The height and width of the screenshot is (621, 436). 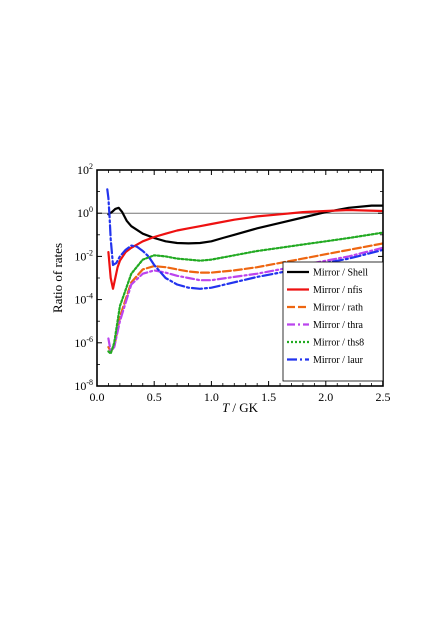 I want to click on x-tick-label: 0.0, so click(x=97, y=397).